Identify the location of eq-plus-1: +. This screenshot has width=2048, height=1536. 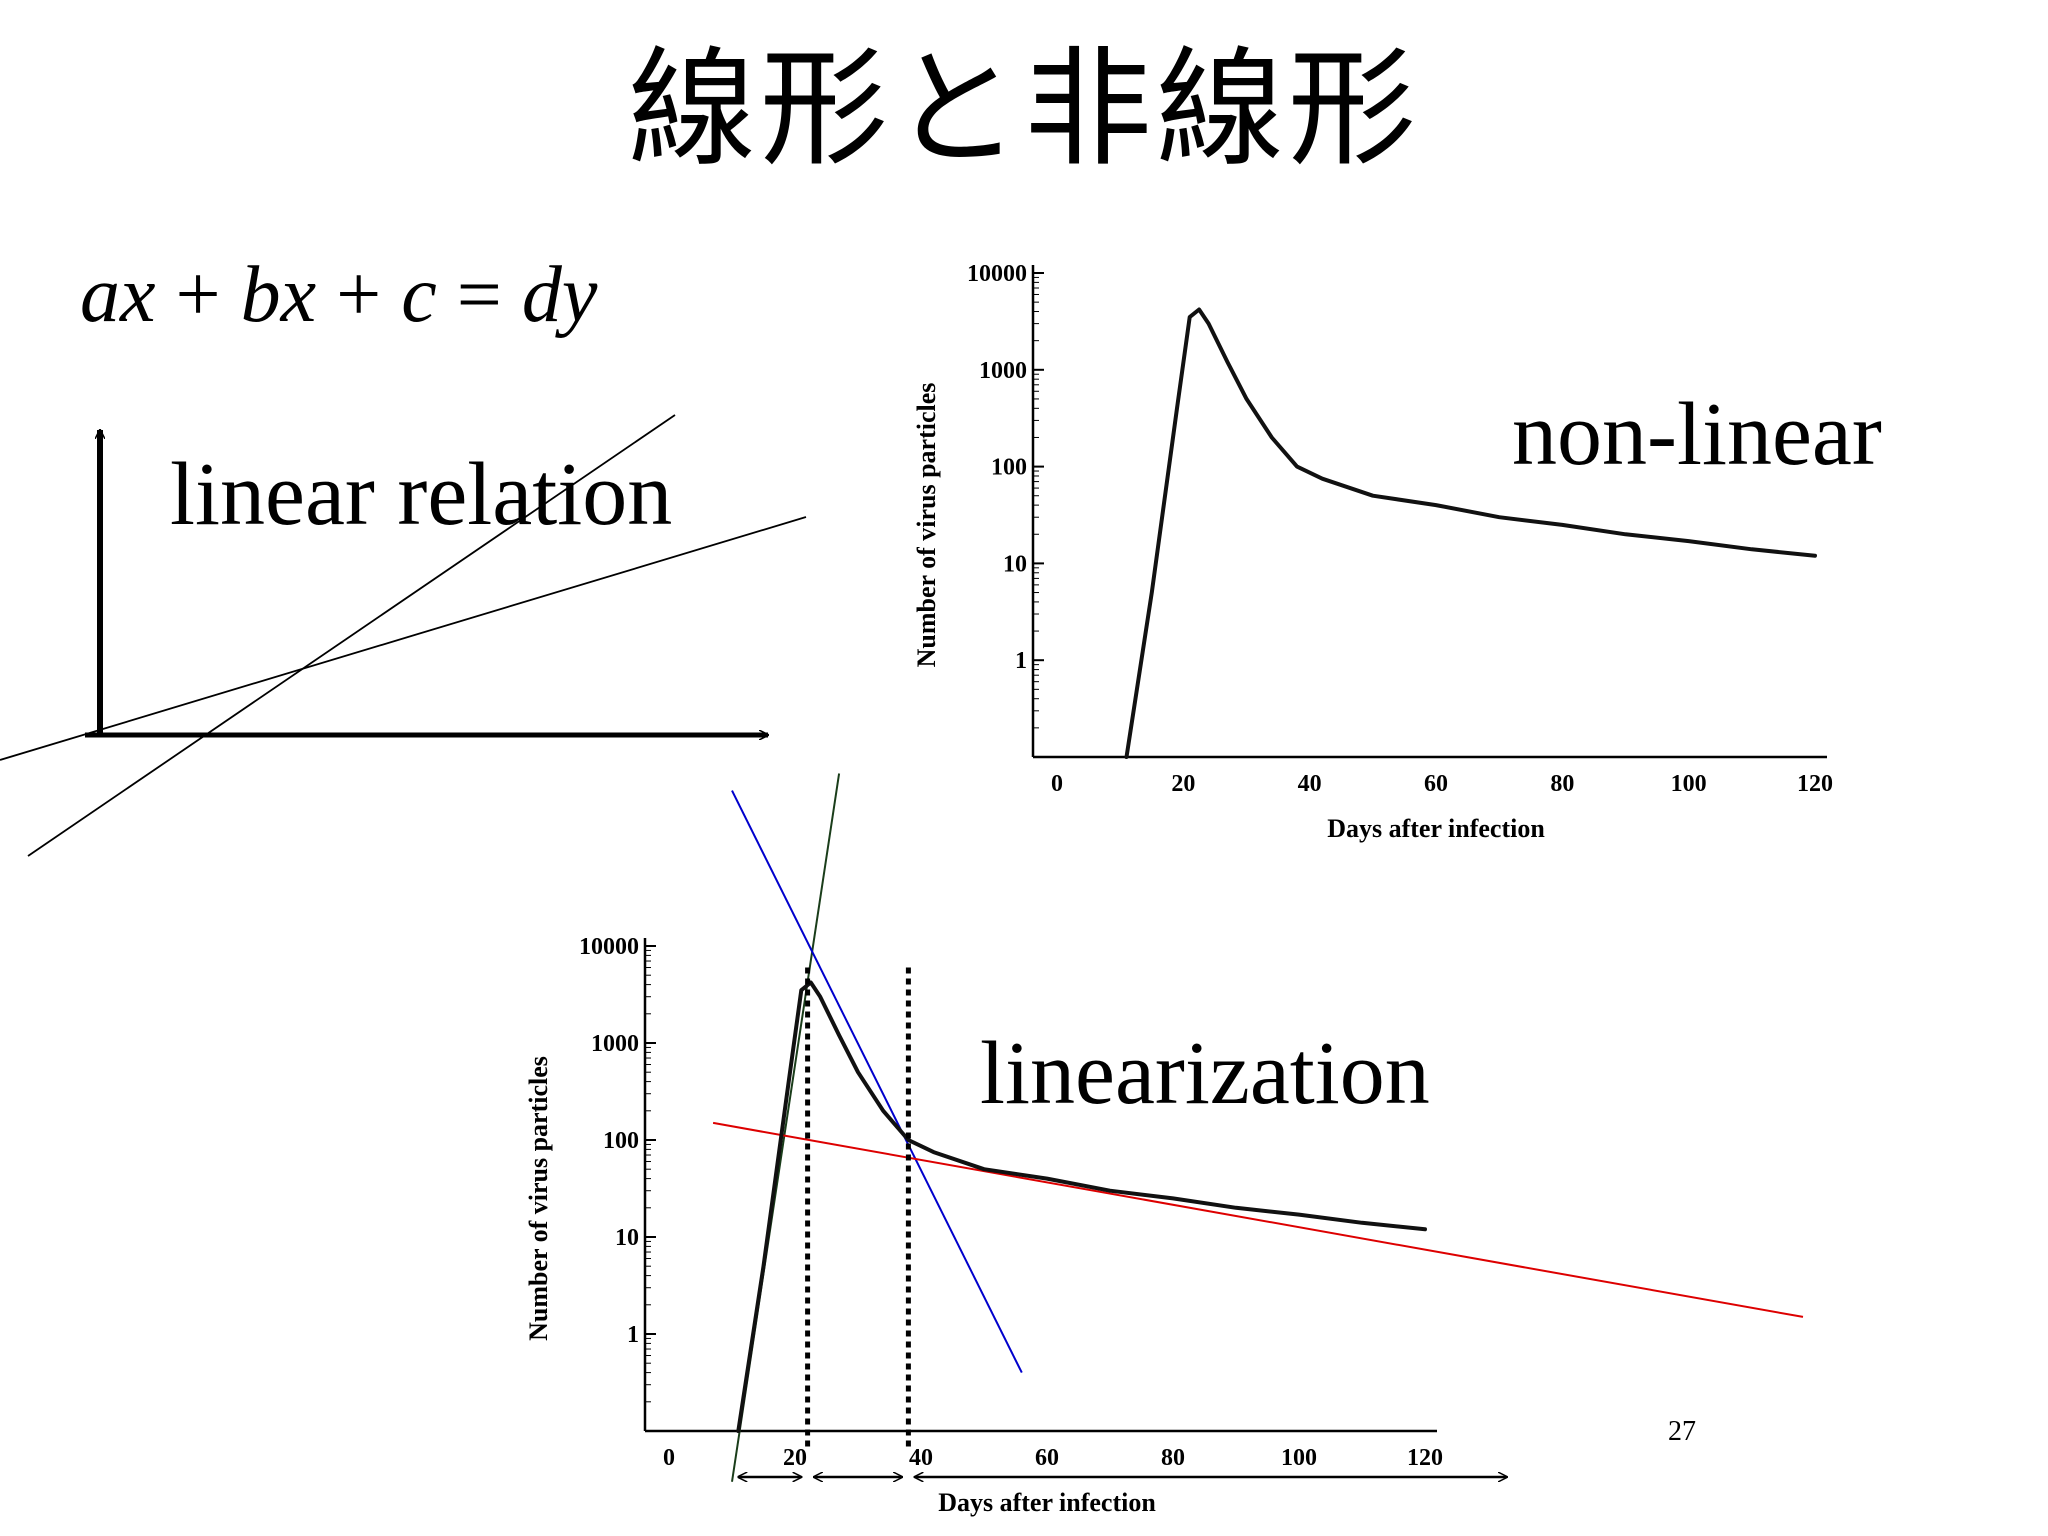
(198, 295).